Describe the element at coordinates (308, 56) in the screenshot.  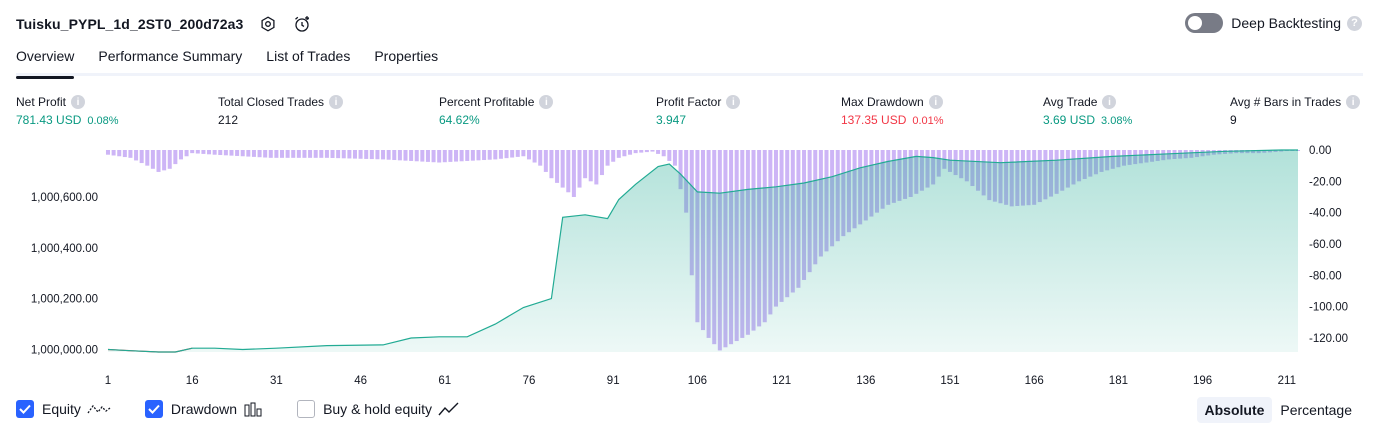
I see `tab-list-of-trades: List of Trades` at that location.